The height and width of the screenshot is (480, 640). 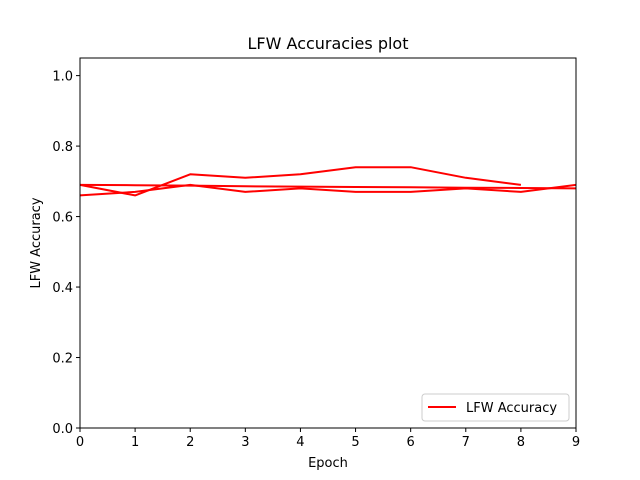 I want to click on x-tick-label: 6, so click(x=411, y=442).